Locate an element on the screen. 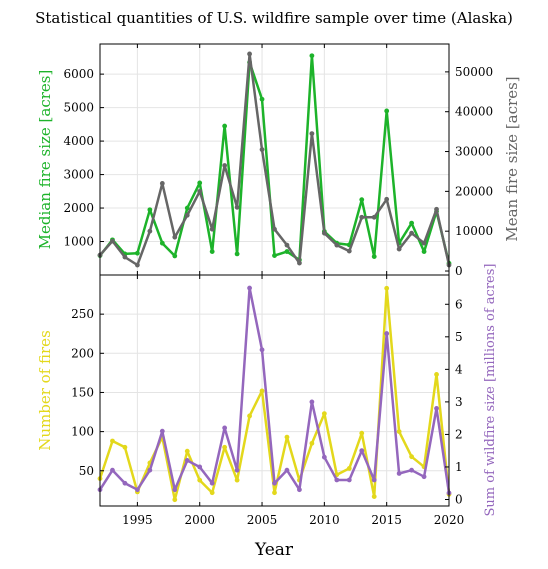 The width and height of the screenshot is (548, 569). left-tick-label: 4000 is located at coordinates (78, 141).